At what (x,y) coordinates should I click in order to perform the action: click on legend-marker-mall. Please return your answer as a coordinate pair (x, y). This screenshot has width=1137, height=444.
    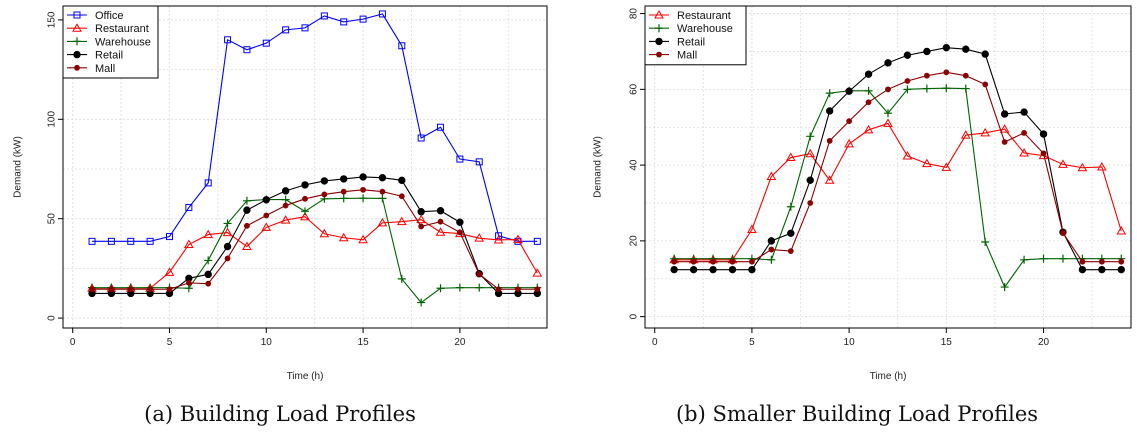
    Looking at the image, I should click on (659, 54).